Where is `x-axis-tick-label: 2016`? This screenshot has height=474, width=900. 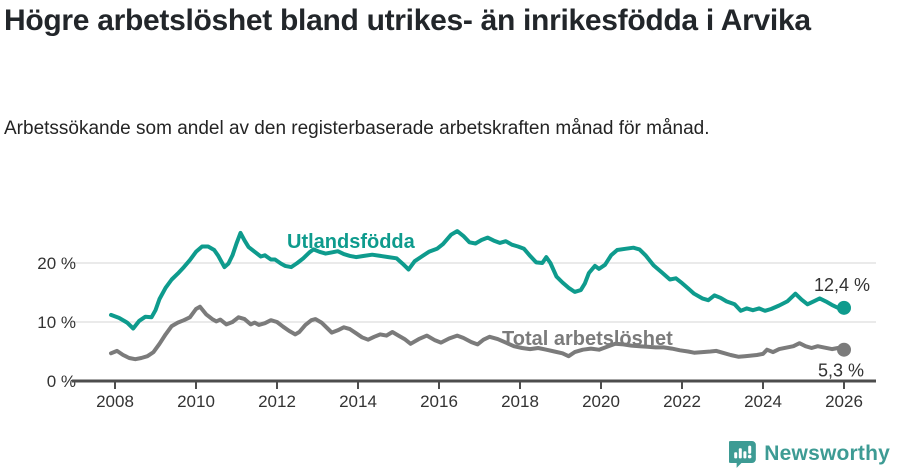 x-axis-tick-label: 2016 is located at coordinates (439, 401).